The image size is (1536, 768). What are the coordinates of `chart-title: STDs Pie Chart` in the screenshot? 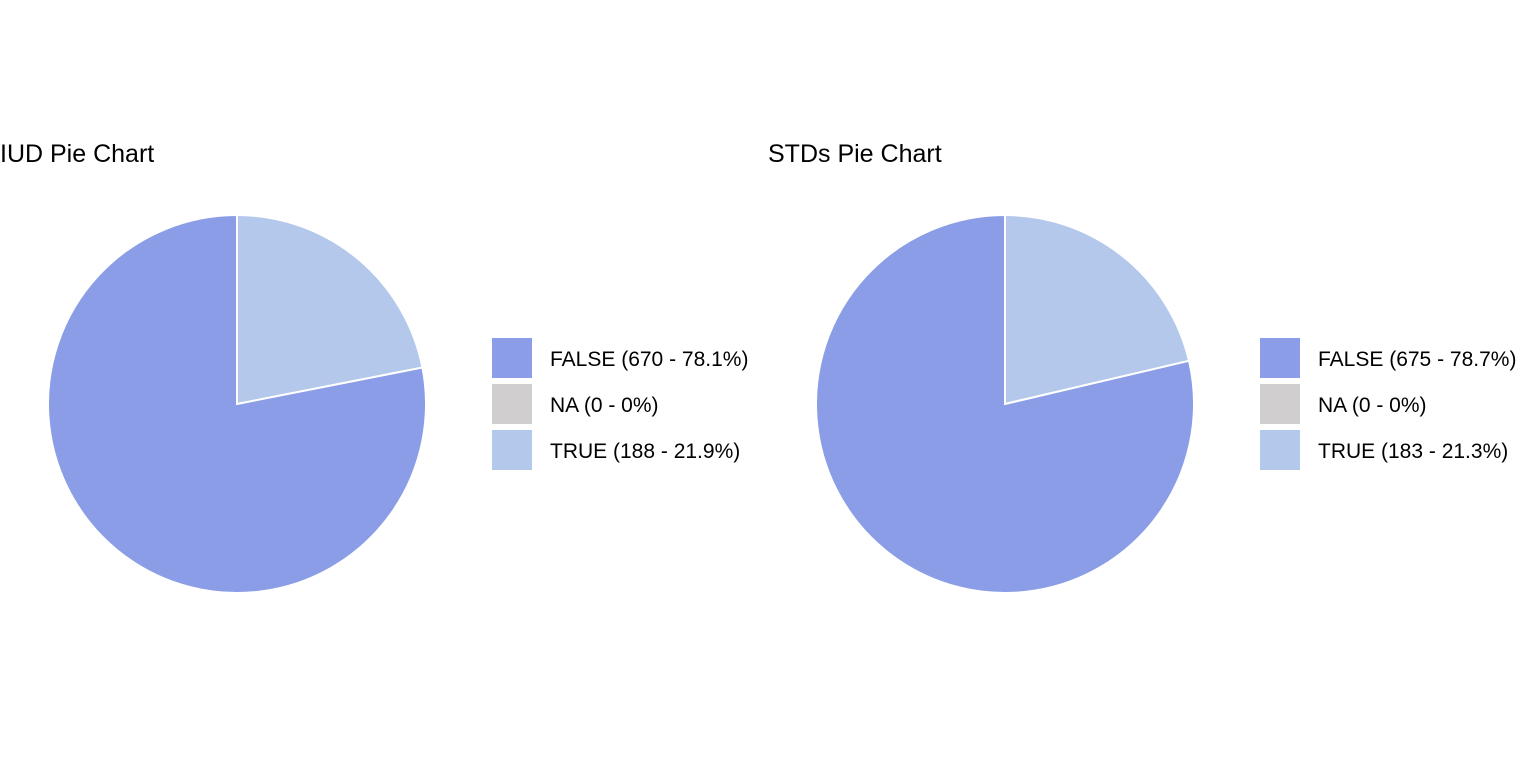 It's located at (855, 154).